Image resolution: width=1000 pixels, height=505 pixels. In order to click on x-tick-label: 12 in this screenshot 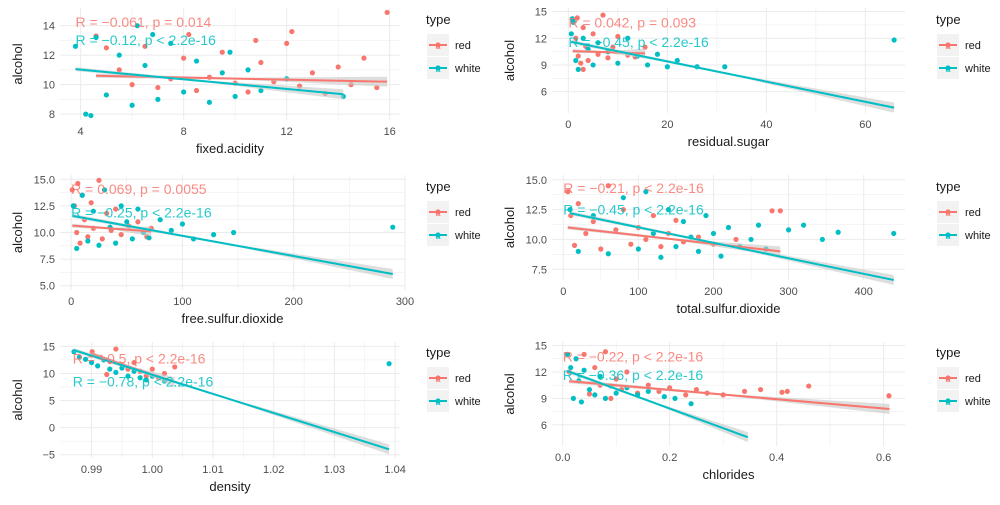, I will do `click(287, 132)`.